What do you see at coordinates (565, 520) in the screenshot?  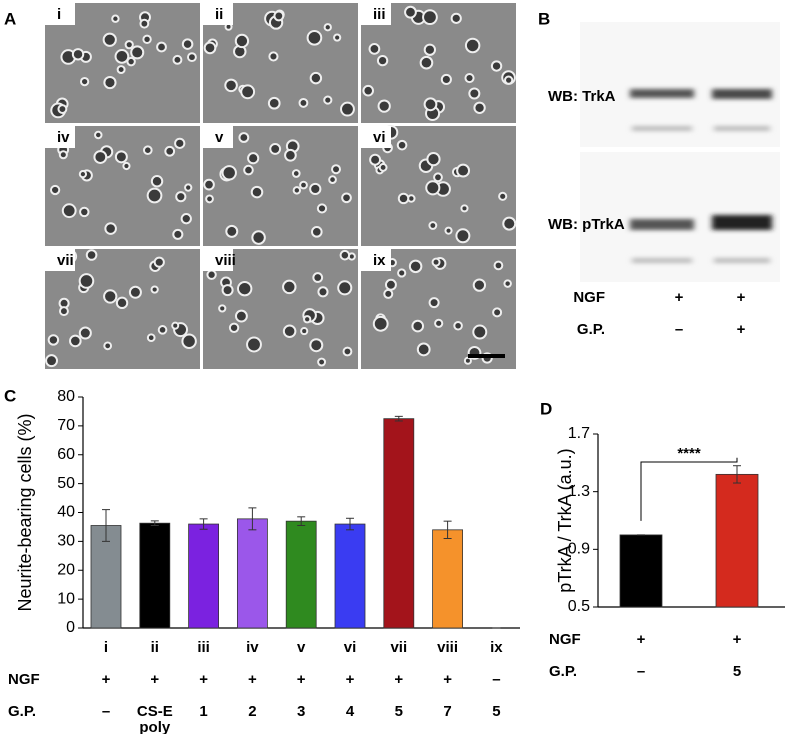 I see `y-axis-label: pTrkA / TrkA (a.u.)` at bounding box center [565, 520].